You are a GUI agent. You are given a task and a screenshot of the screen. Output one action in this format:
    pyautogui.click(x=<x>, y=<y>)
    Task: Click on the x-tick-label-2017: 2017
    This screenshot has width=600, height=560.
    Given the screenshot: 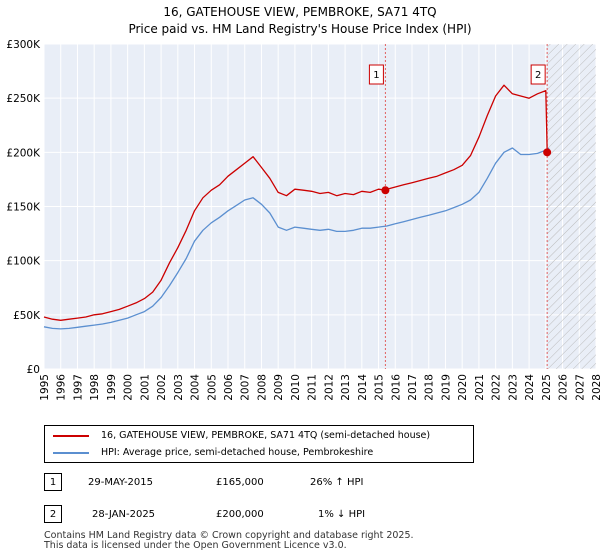 What is the action you would take?
    pyautogui.click(x=413, y=387)
    